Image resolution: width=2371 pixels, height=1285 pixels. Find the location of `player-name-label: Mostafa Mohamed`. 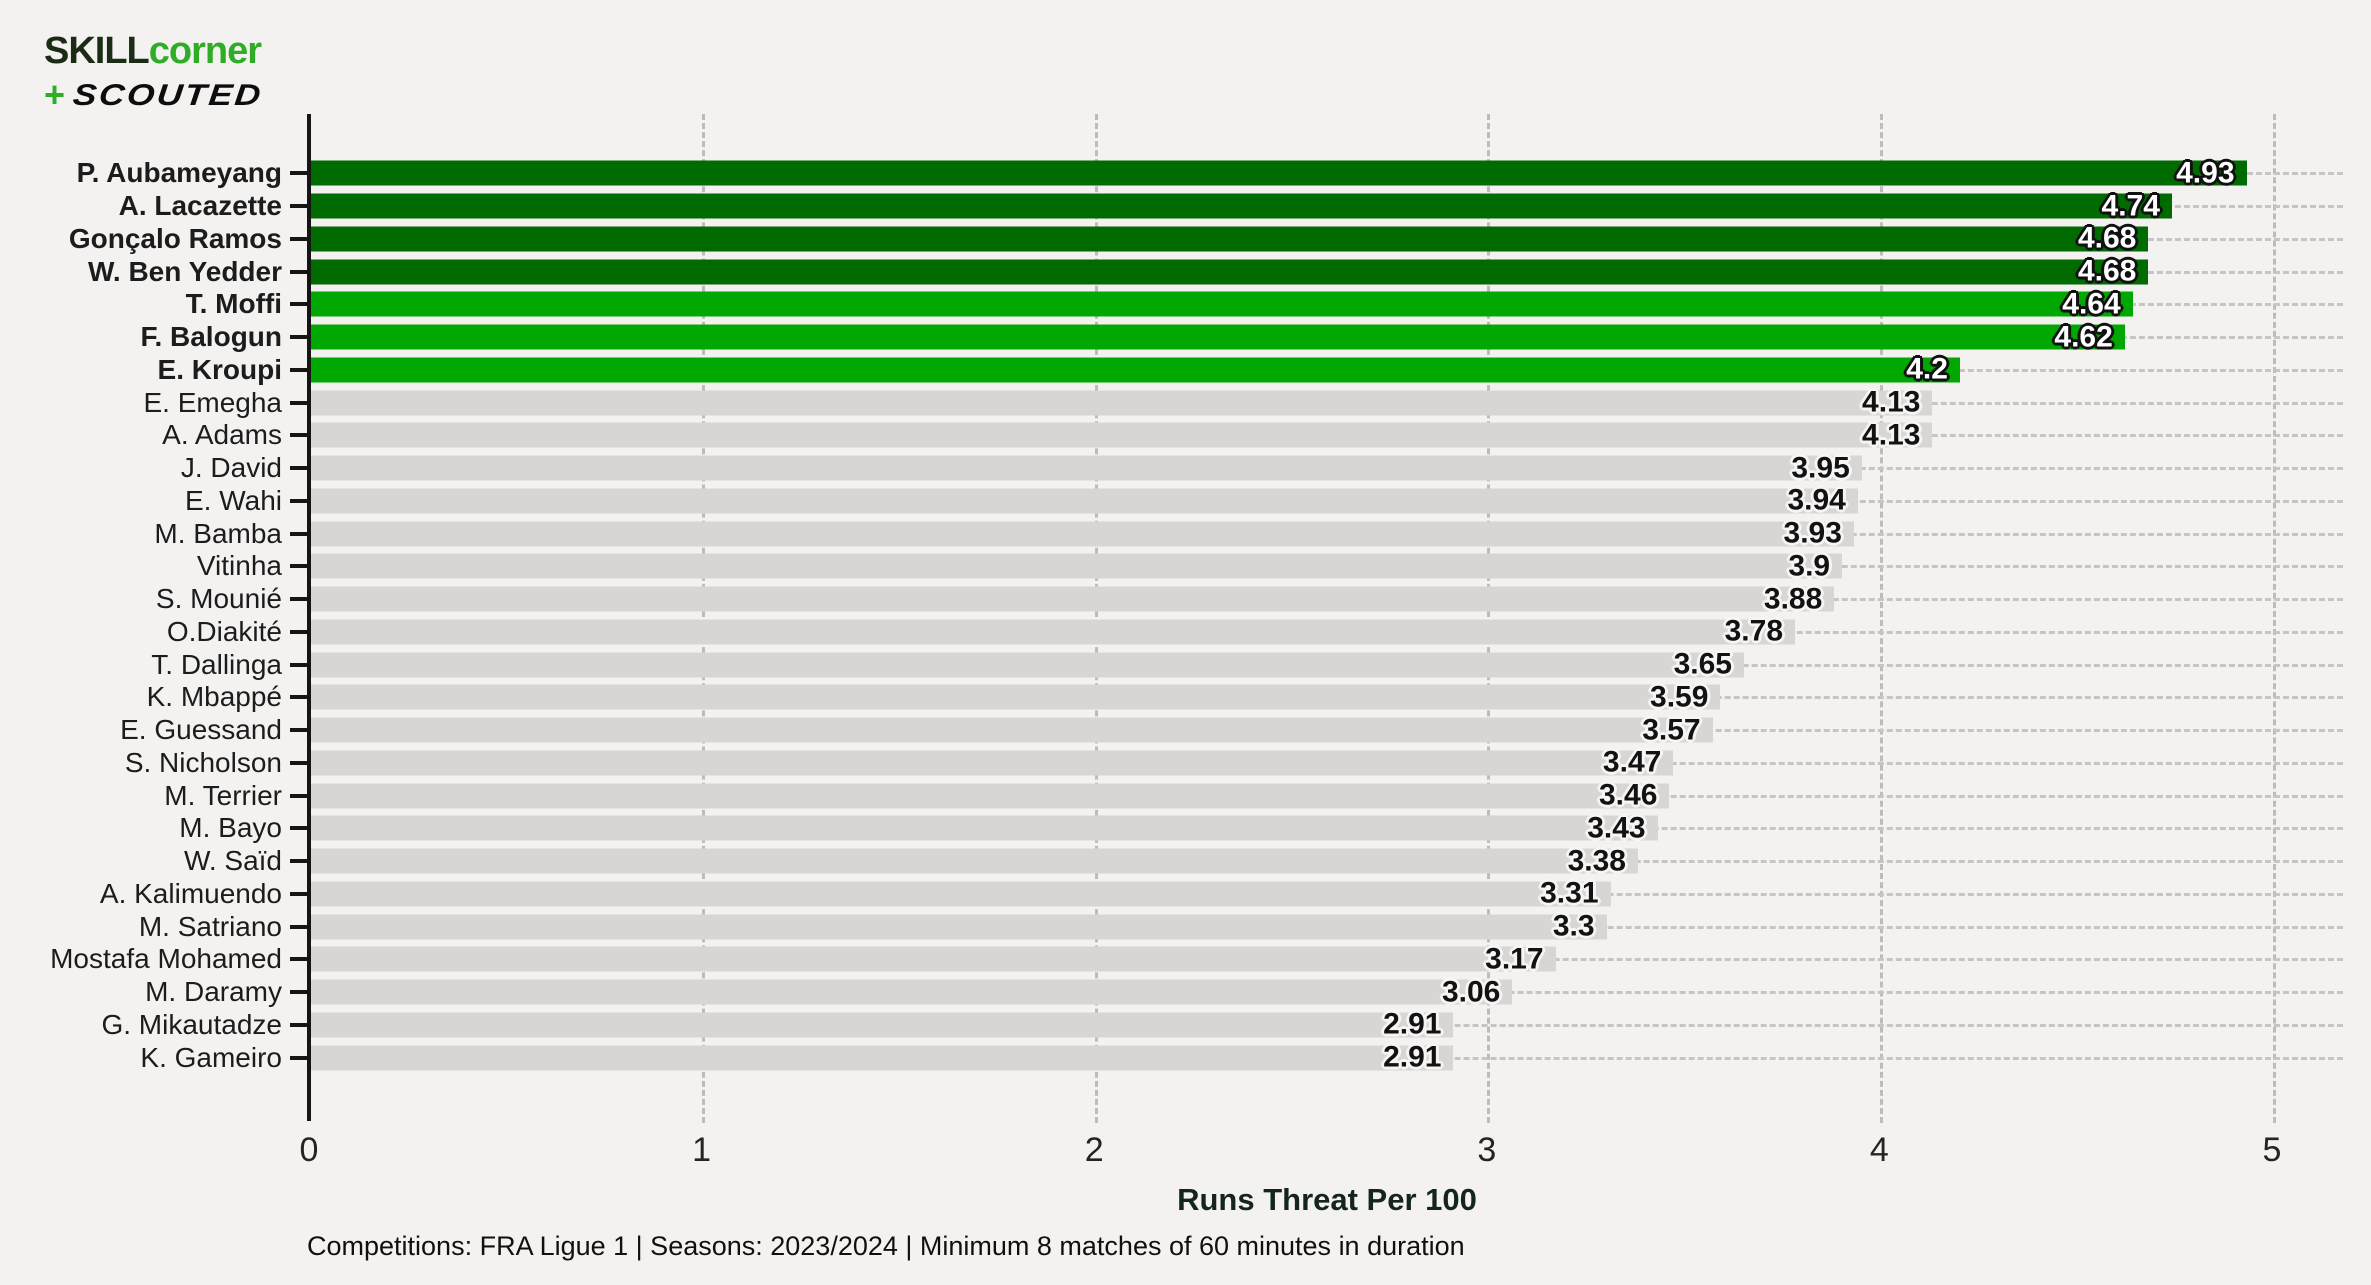

player-name-label: Mostafa Mohamed is located at coordinates (166, 959).